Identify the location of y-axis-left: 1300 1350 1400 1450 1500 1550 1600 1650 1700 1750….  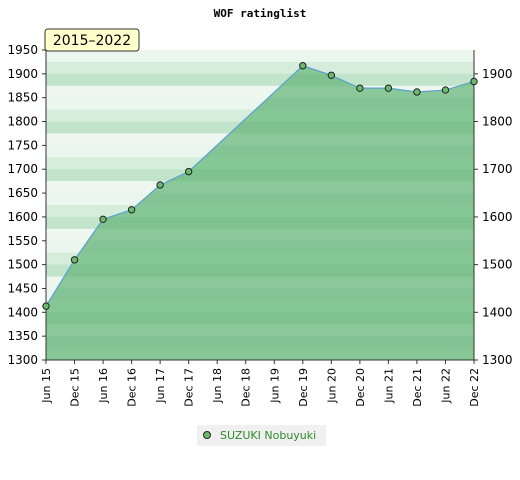
(26, 205).